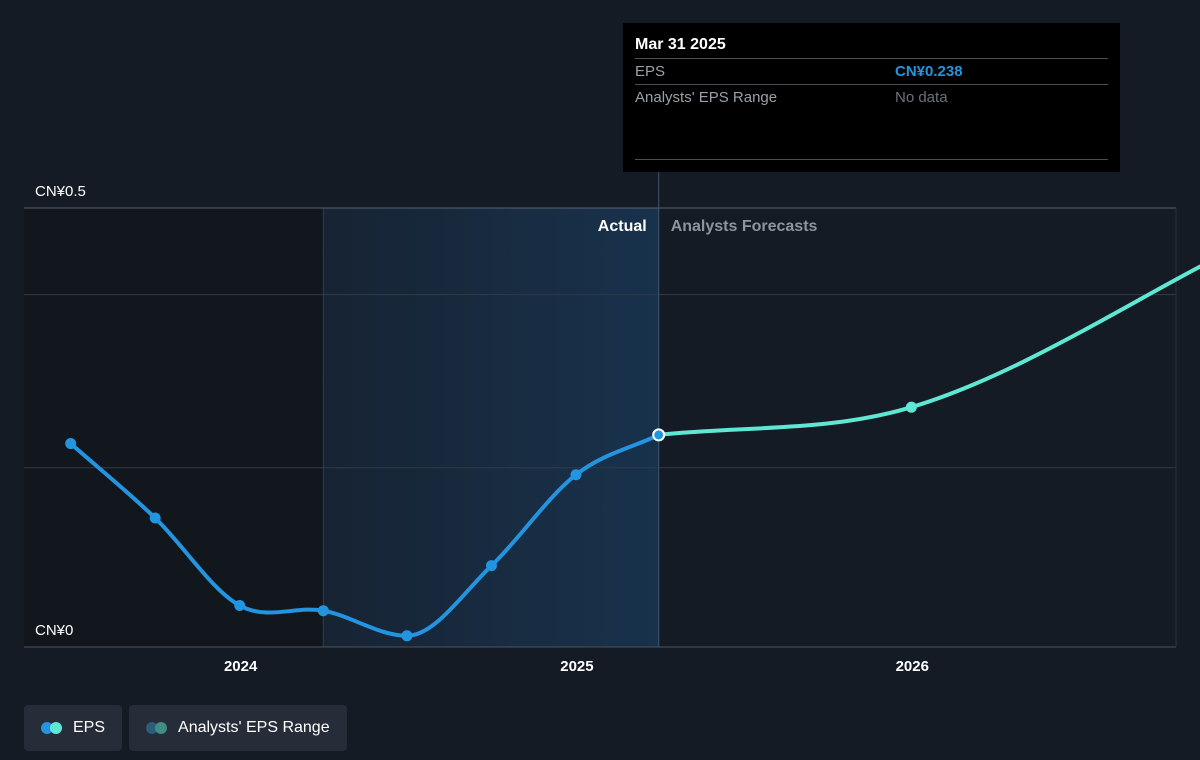 Image resolution: width=1200 pixels, height=760 pixels. Describe the element at coordinates (174, 427) in the screenshot. I see `past-region` at that location.